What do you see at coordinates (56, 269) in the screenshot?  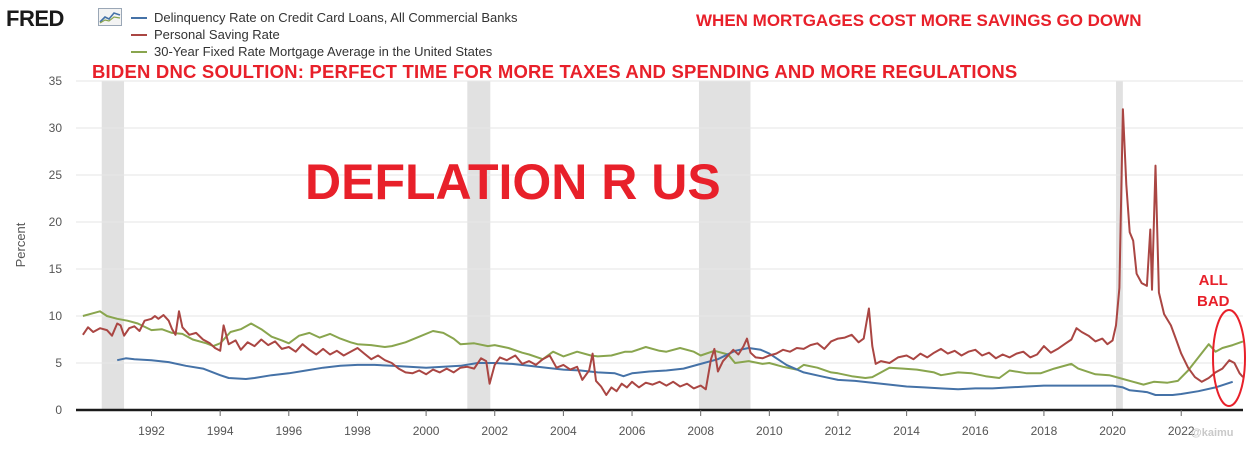 I see `y-tick-label: 15` at bounding box center [56, 269].